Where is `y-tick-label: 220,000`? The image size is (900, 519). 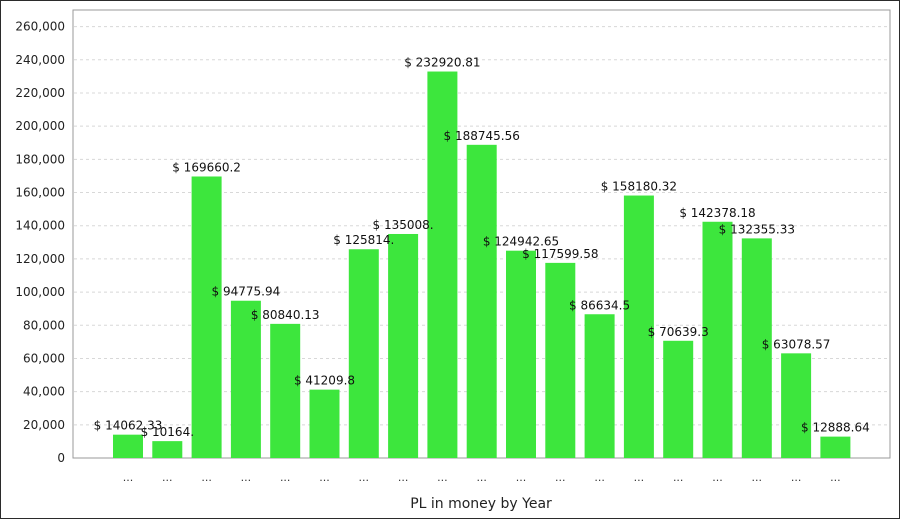
y-tick-label: 220,000 is located at coordinates (40, 93).